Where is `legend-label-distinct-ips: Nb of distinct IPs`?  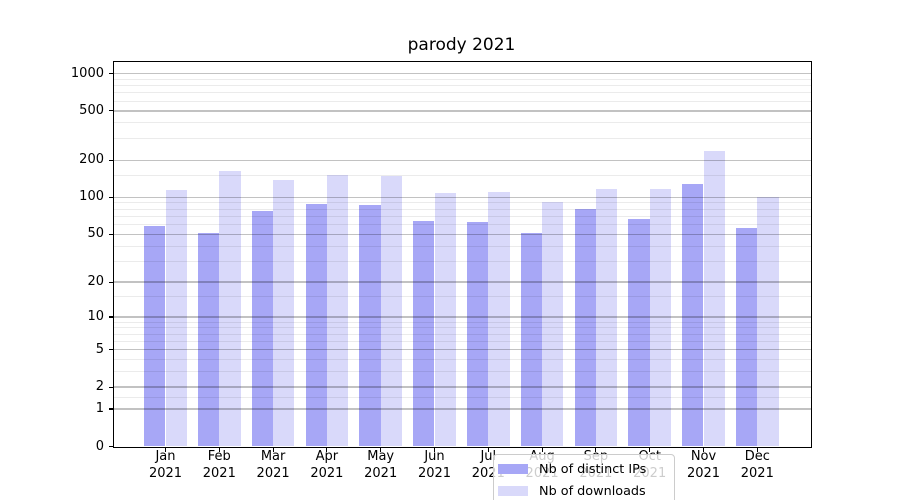 legend-label-distinct-ips: Nb of distinct IPs is located at coordinates (593, 469).